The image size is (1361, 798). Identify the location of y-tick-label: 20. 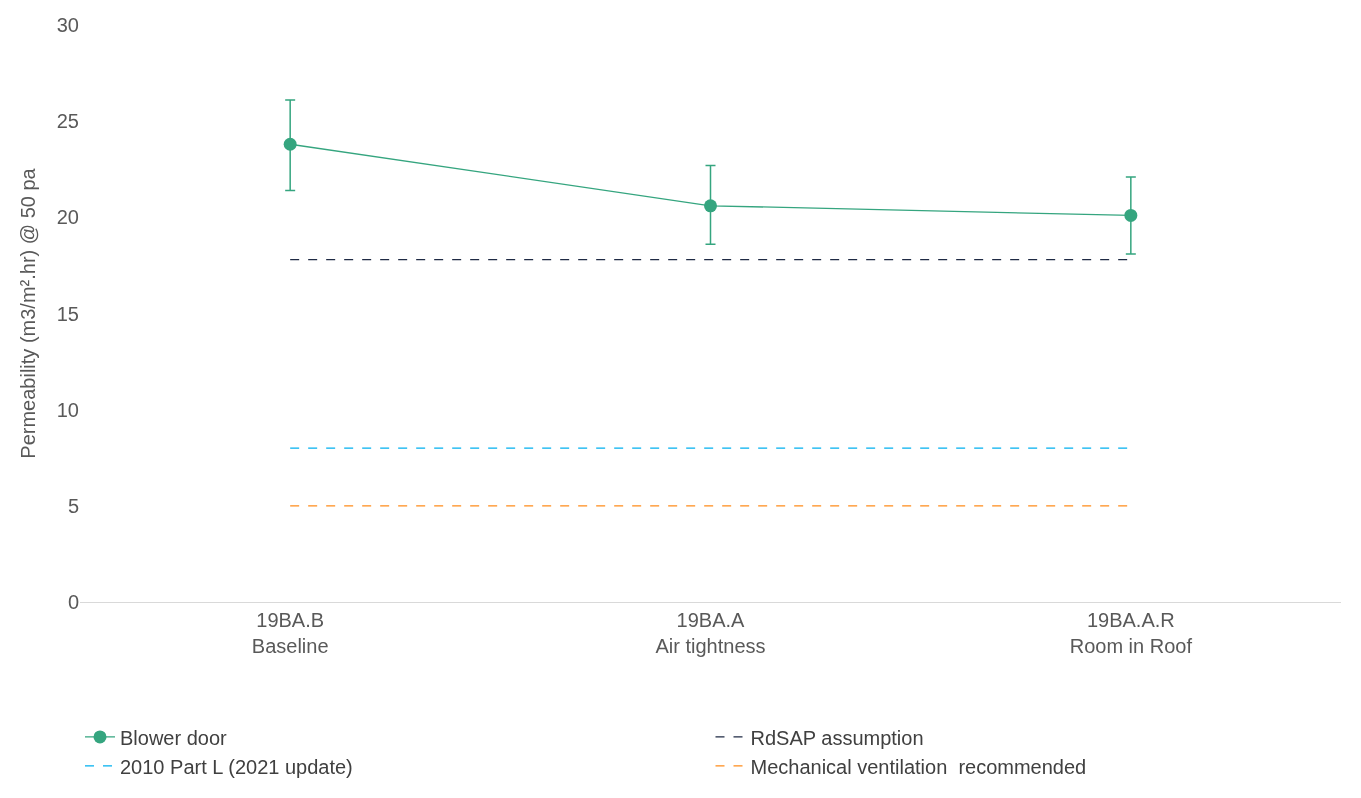
(67, 217).